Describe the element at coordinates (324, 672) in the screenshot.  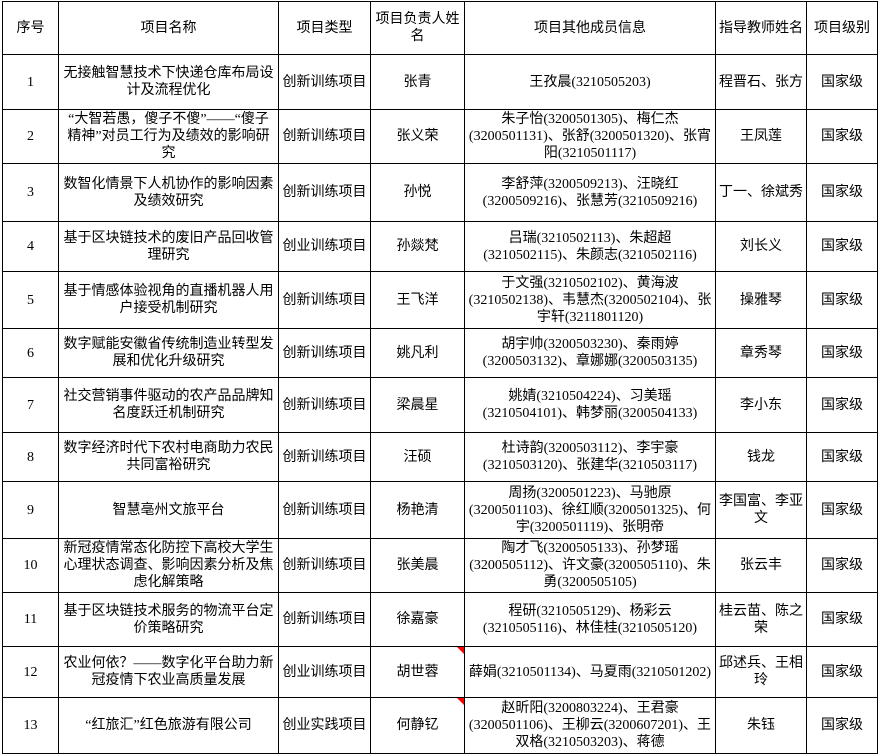
I see `cell-project-type: 创业训练项目` at that location.